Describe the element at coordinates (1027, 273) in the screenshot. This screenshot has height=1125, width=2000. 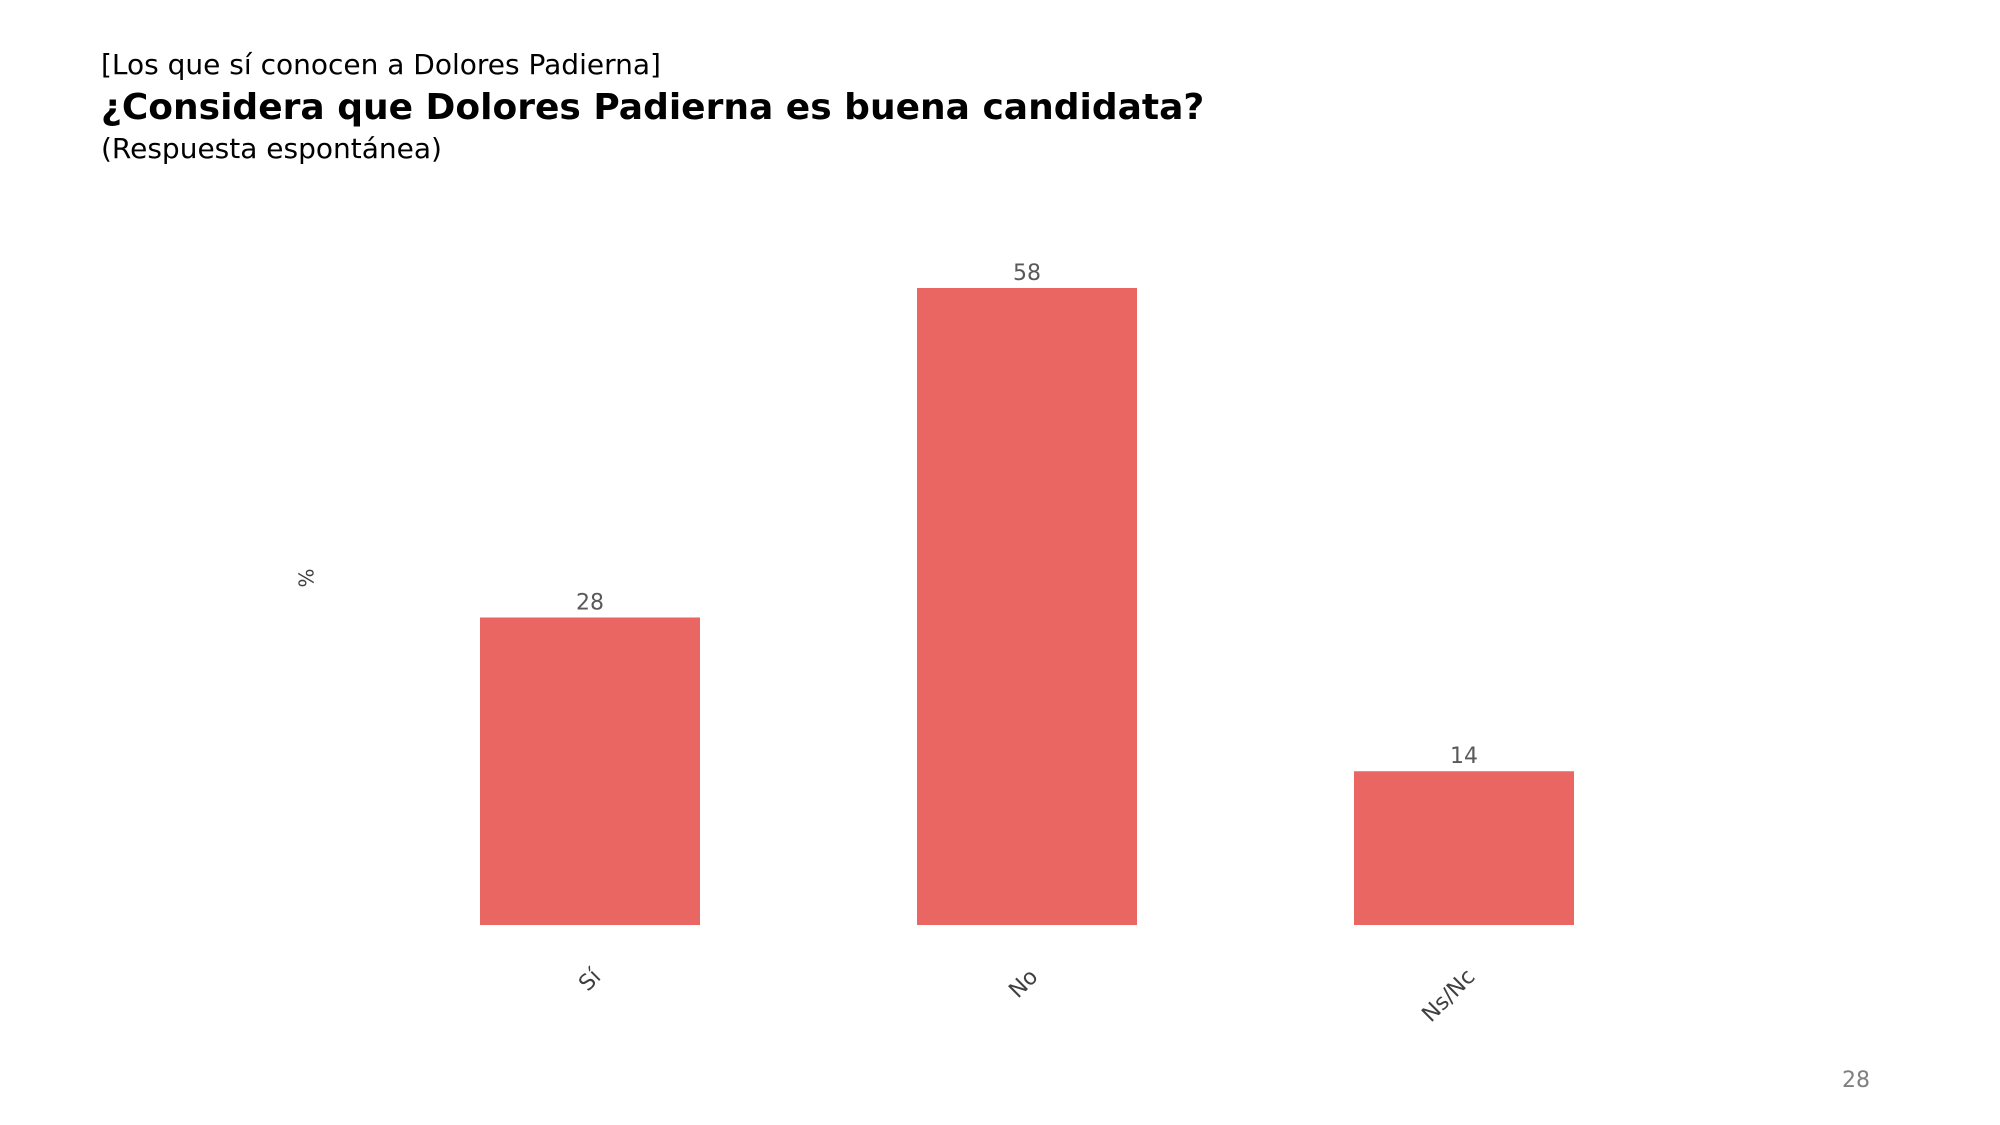
I see `bar-value-label: 58` at that location.